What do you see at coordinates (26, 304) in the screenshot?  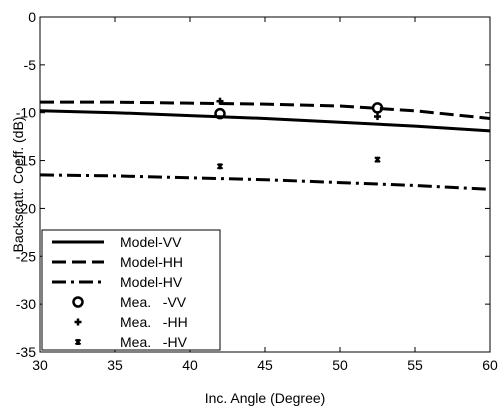 I see `y-tick-label: -30` at bounding box center [26, 304].